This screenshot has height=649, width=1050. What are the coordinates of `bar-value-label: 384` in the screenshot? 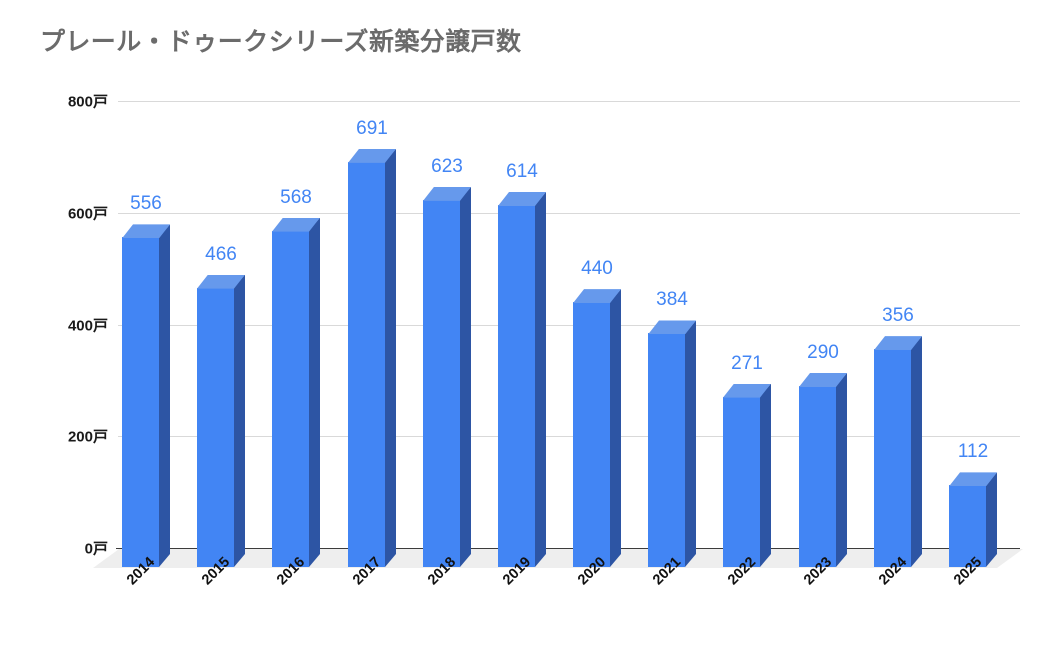 It's located at (672, 300).